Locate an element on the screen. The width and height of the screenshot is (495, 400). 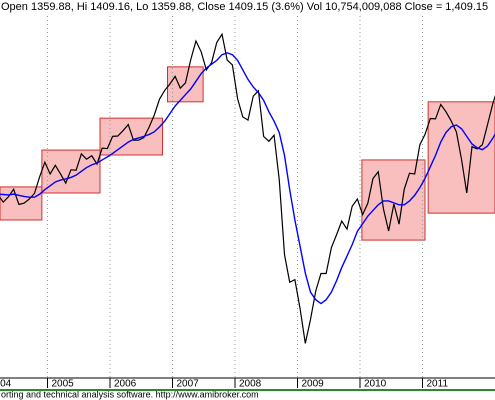
x-tick-label: 2005 is located at coordinates (63, 384).